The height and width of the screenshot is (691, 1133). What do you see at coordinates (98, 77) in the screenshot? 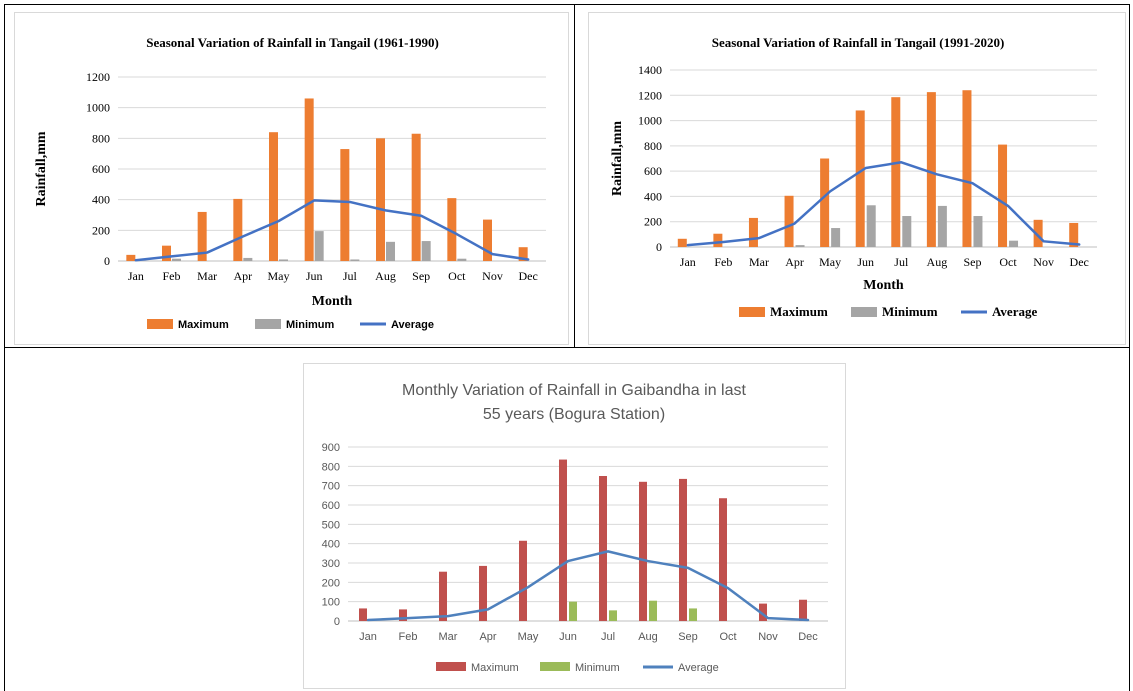
I see `y-tick-label: 1200` at bounding box center [98, 77].